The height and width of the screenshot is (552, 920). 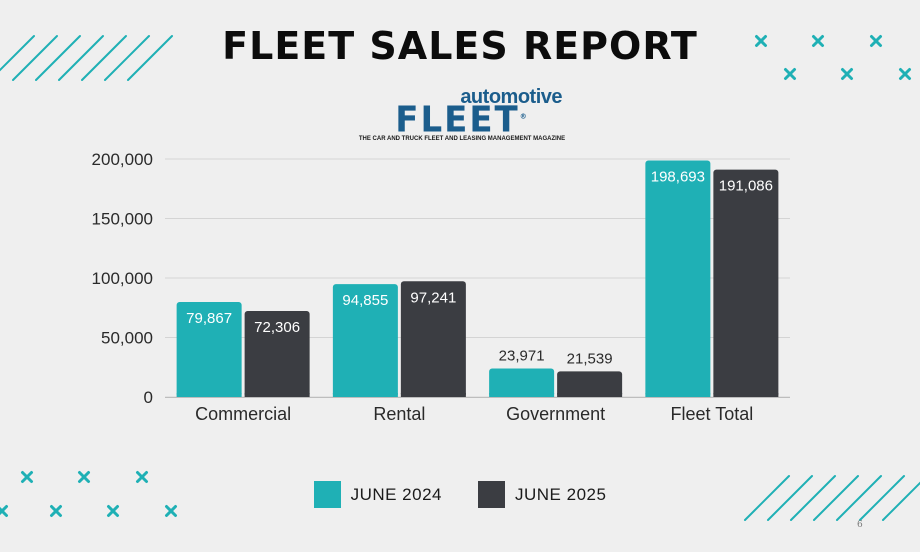 I want to click on data-label: 21,539, so click(x=590, y=358).